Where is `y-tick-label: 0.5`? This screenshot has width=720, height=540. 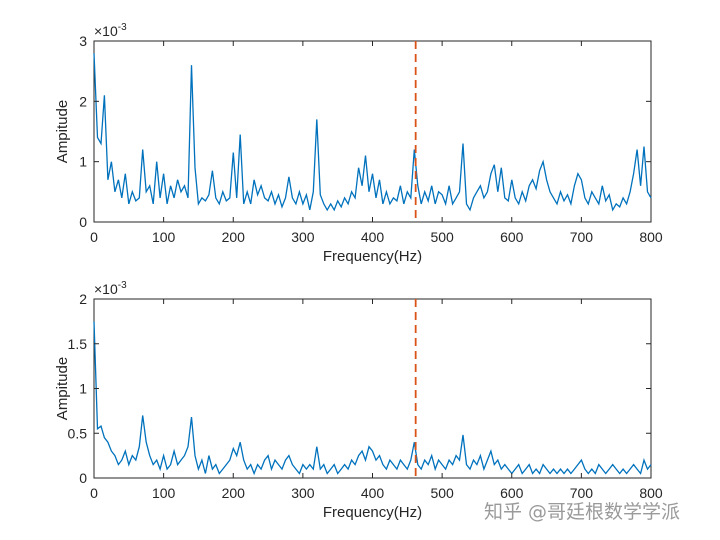 y-tick-label: 0.5 is located at coordinates (78, 433).